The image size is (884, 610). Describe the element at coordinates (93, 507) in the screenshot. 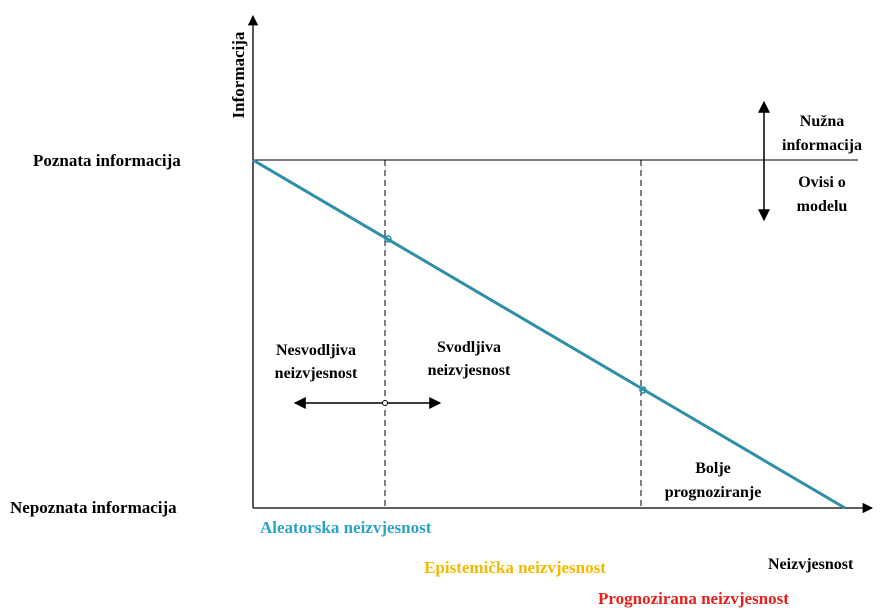

I see `bottom-level: Nepoznata informacija` at that location.